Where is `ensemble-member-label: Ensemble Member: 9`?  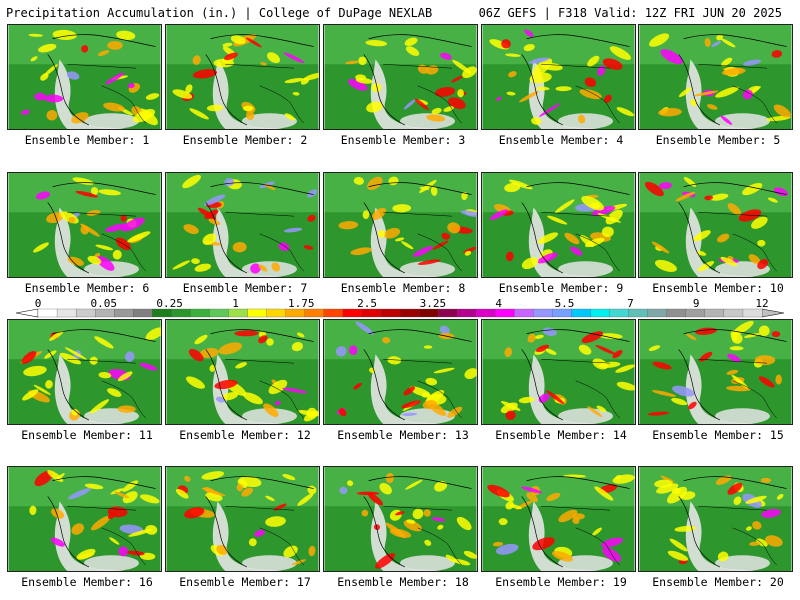
ensemble-member-label: Ensemble Member: 9 is located at coordinates (561, 288).